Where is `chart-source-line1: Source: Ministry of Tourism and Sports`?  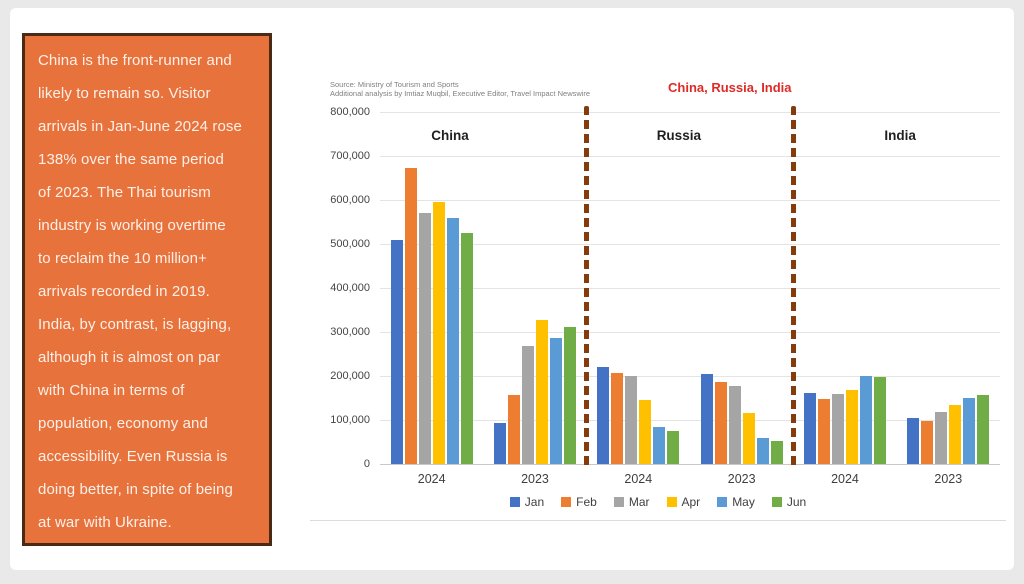 chart-source-line1: Source: Ministry of Tourism and Sports is located at coordinates (394, 84).